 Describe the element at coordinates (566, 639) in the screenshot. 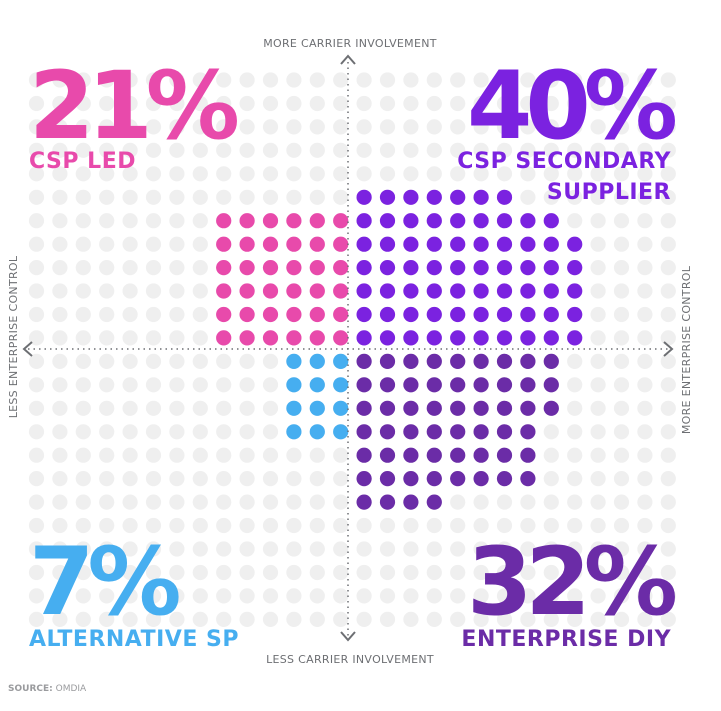

I see `enterprise-diy-label-line-1: ENTERPRISE DIY` at that location.